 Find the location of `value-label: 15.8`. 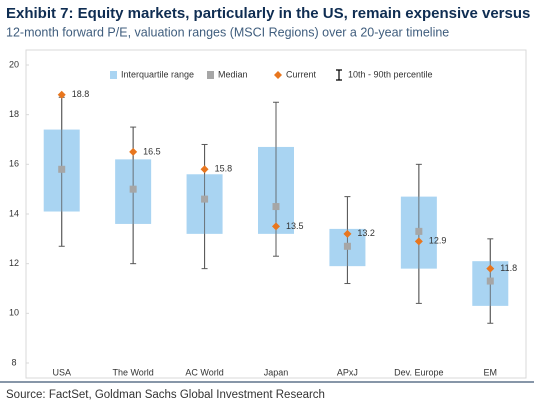

value-label: 15.8 is located at coordinates (224, 169).